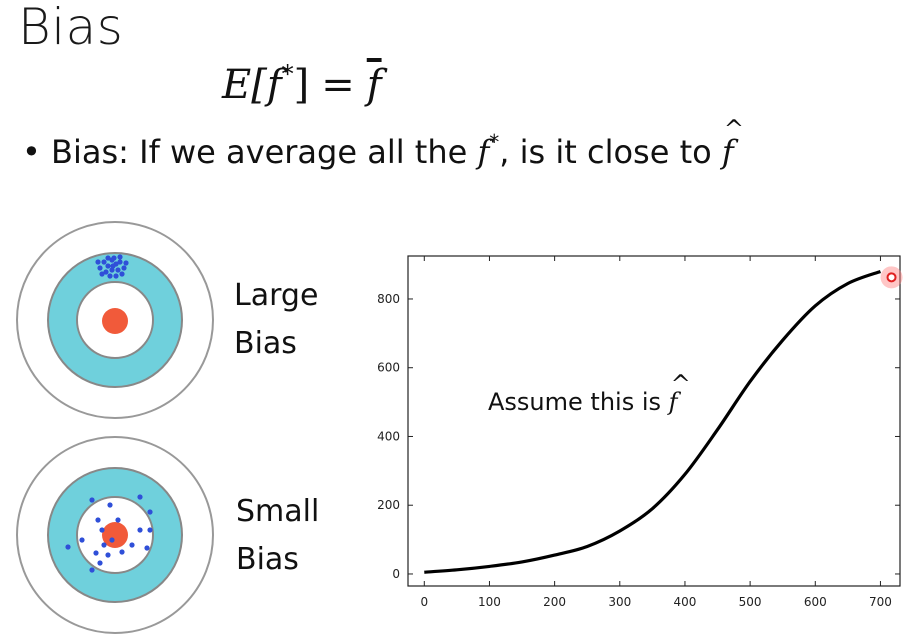 The width and height of the screenshot is (922, 640). What do you see at coordinates (880, 602) in the screenshot?
I see `x-tick-label: 700` at bounding box center [880, 602].